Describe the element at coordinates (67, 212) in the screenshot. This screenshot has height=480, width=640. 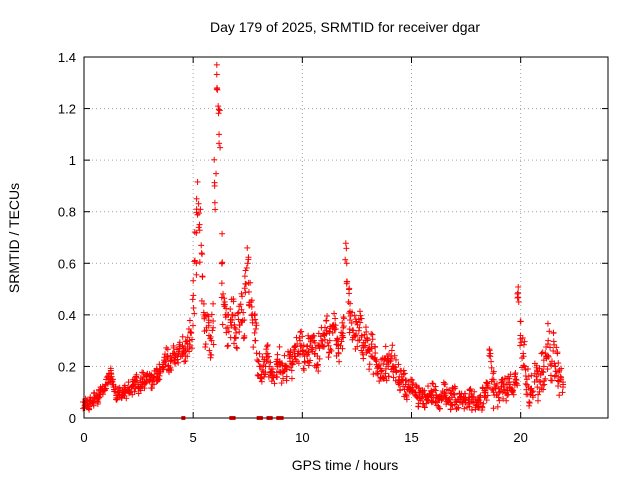
I see `y-tick-label: 0.8` at that location.